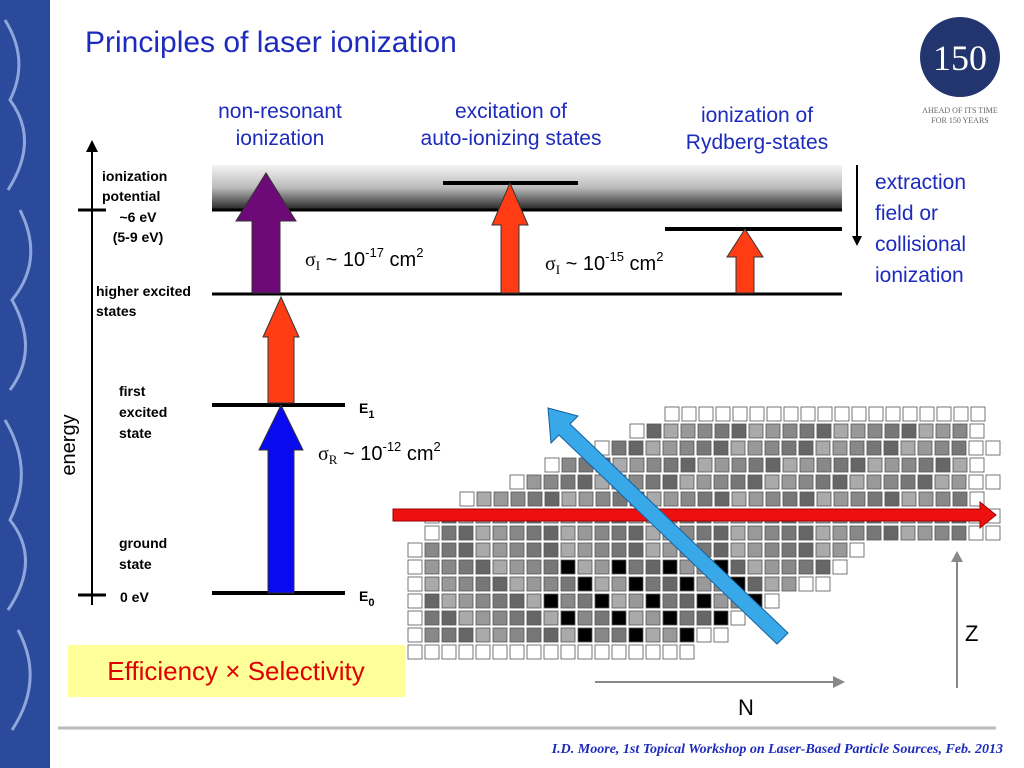 This screenshot has height=768, width=1024. I want to click on side-strip, so click(25, 384).